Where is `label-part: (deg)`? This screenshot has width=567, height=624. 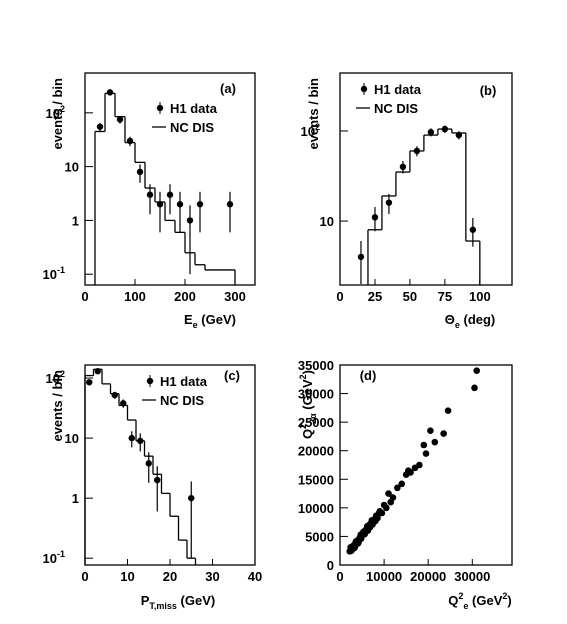
label-part: (deg) is located at coordinates (477, 319).